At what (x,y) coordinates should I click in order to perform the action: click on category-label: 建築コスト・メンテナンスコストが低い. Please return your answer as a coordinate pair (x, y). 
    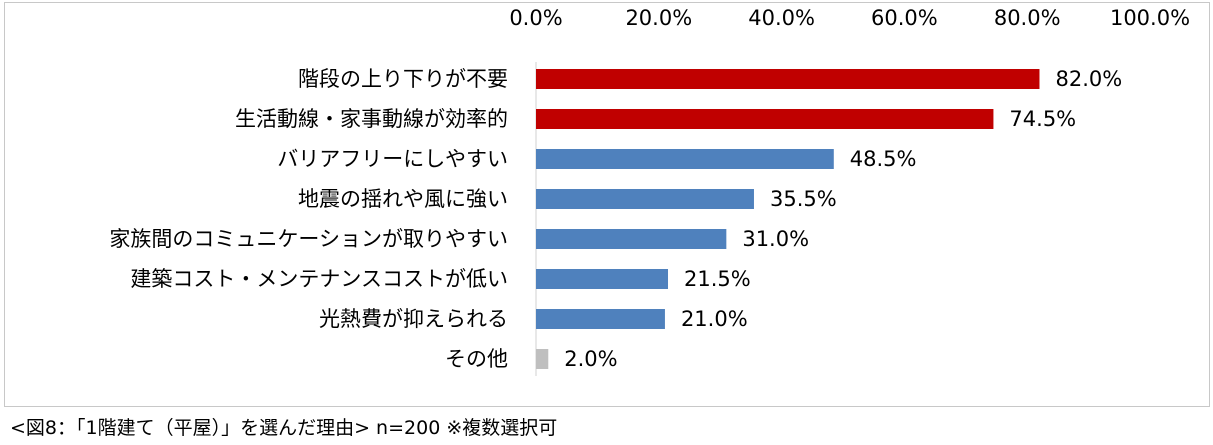
    Looking at the image, I should click on (319, 279).